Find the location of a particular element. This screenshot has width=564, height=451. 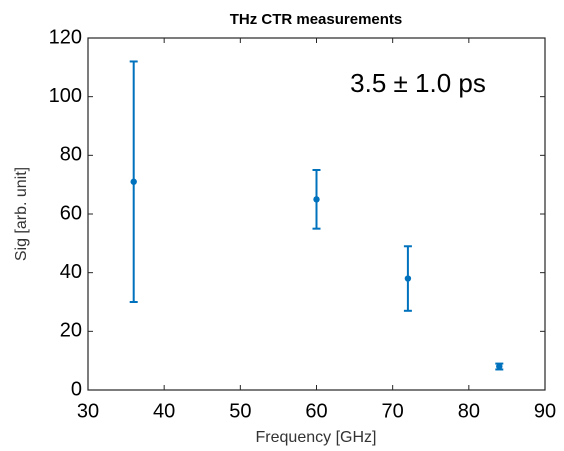

y-tick-label: 80 is located at coordinates (71, 155).